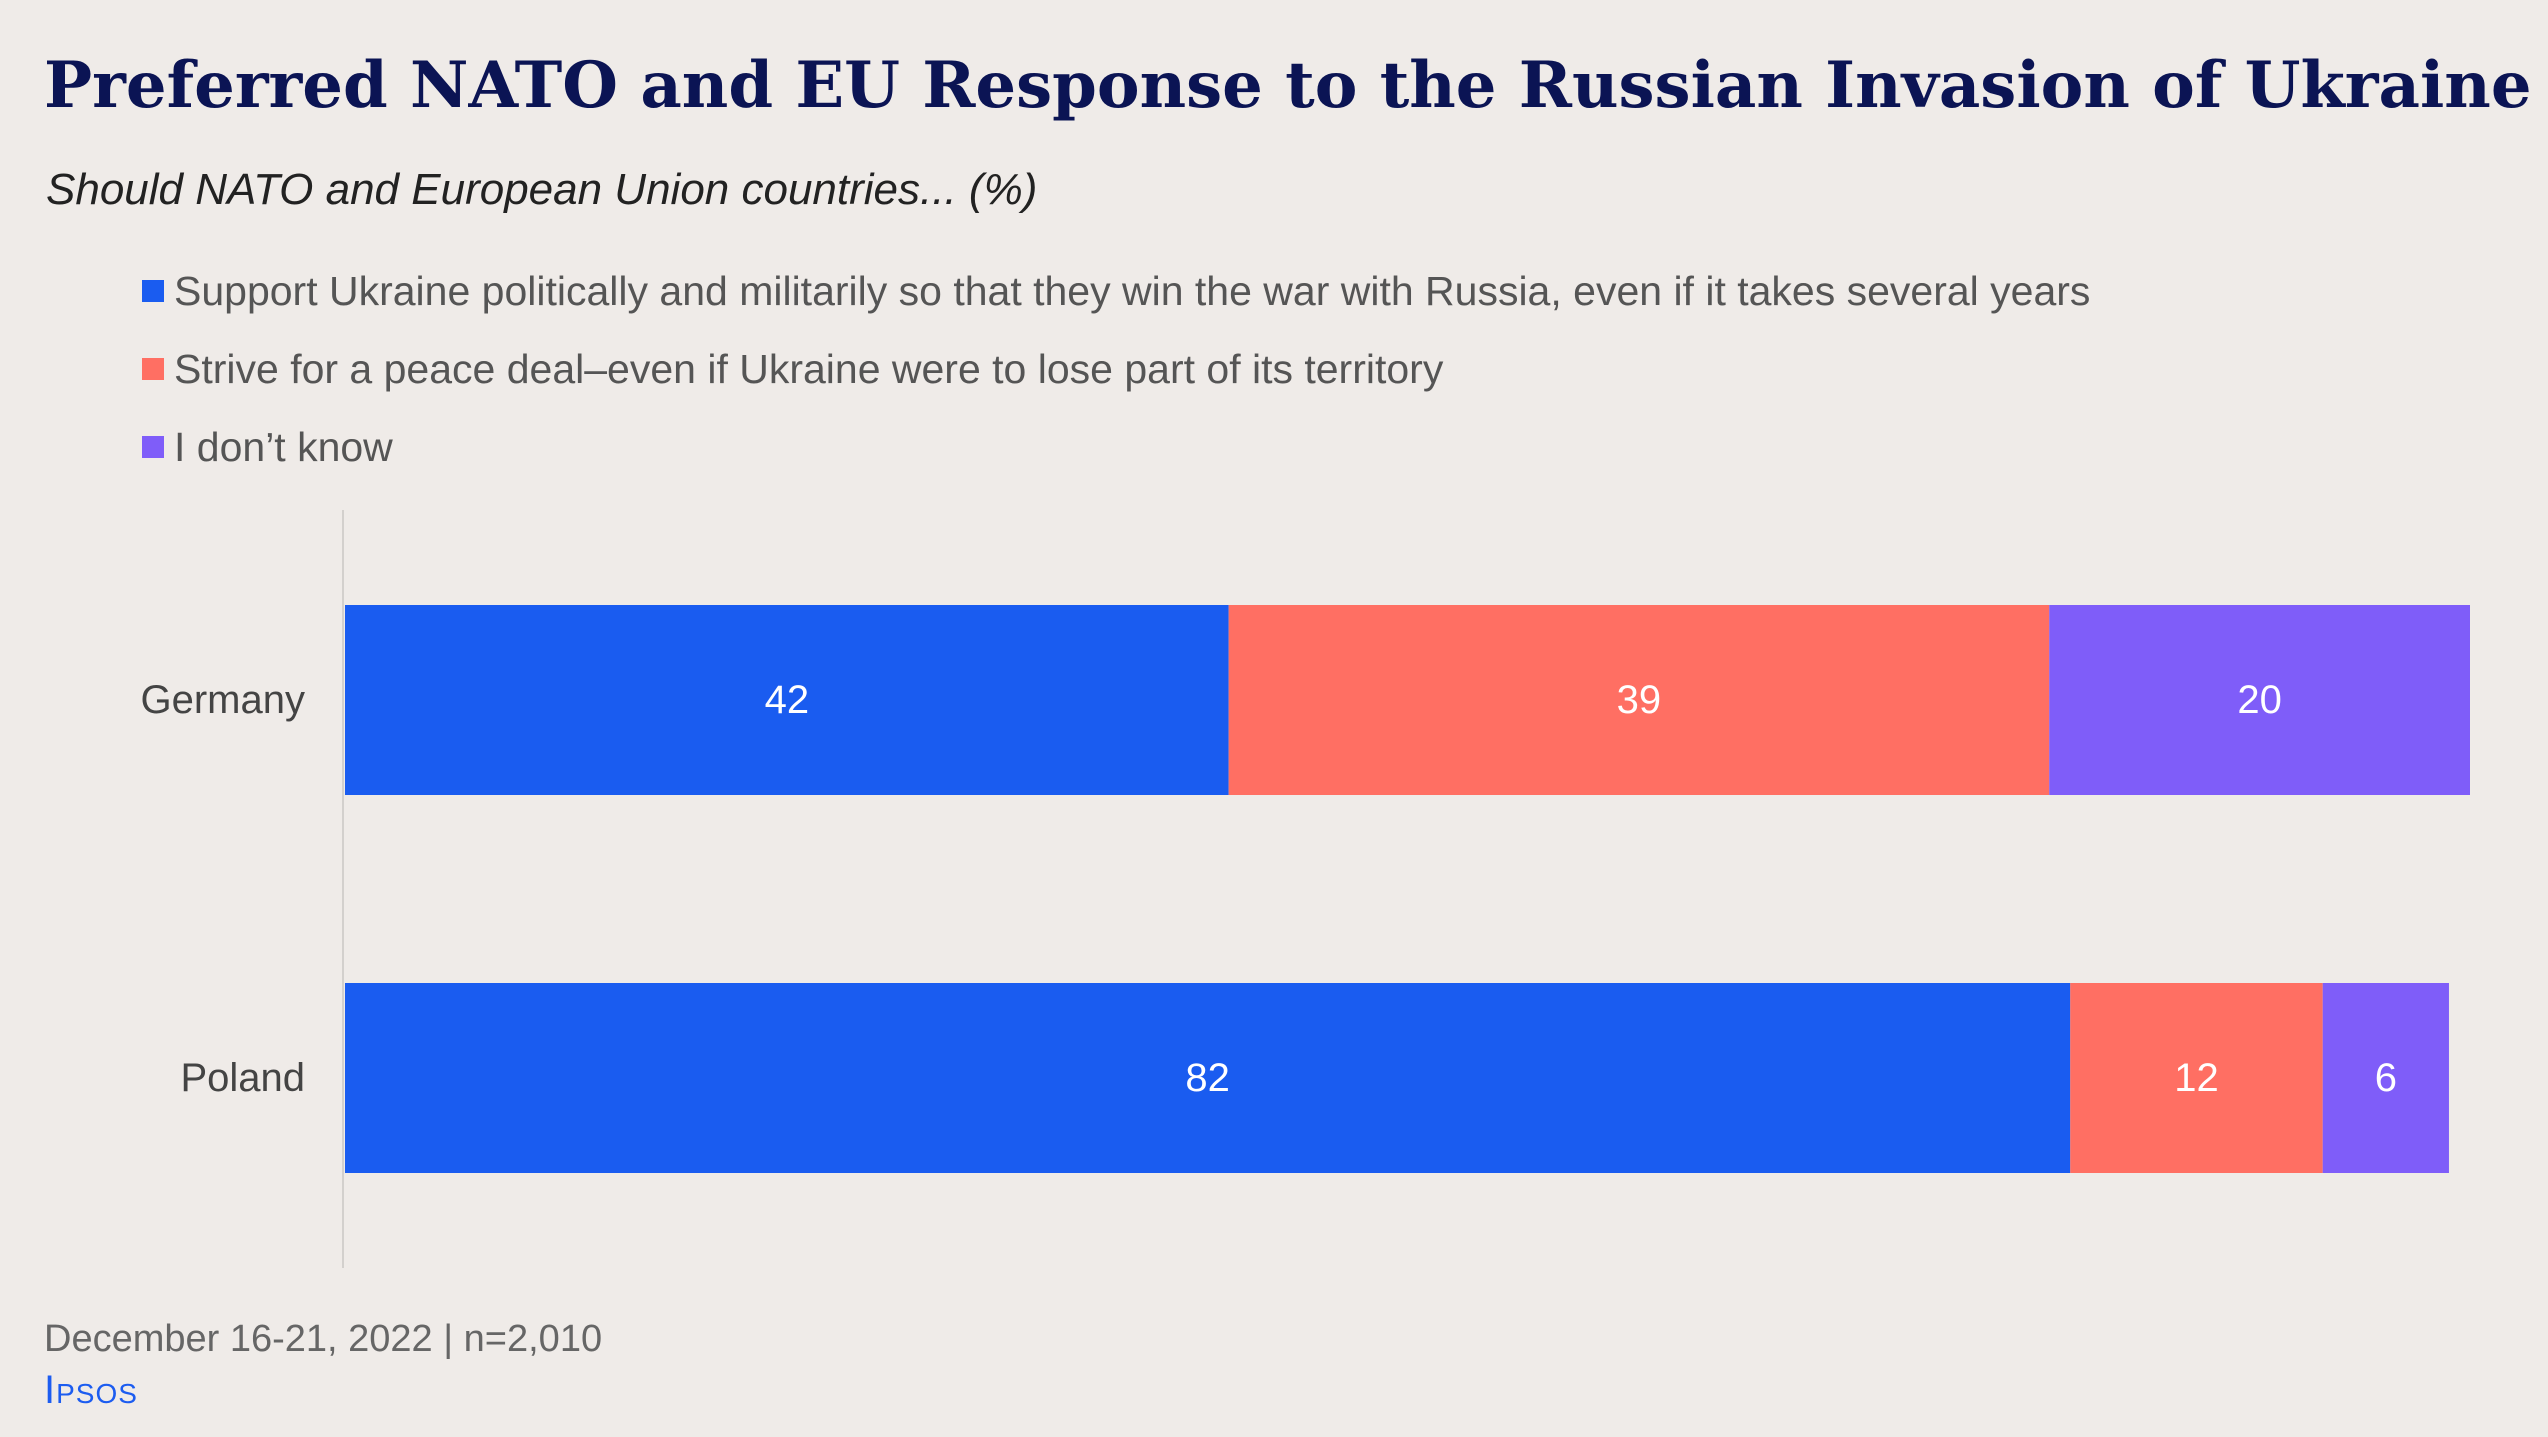 The width and height of the screenshot is (2548, 1437). Describe the element at coordinates (153, 447) in the screenshot. I see `legend-swatch-dont-know` at that location.